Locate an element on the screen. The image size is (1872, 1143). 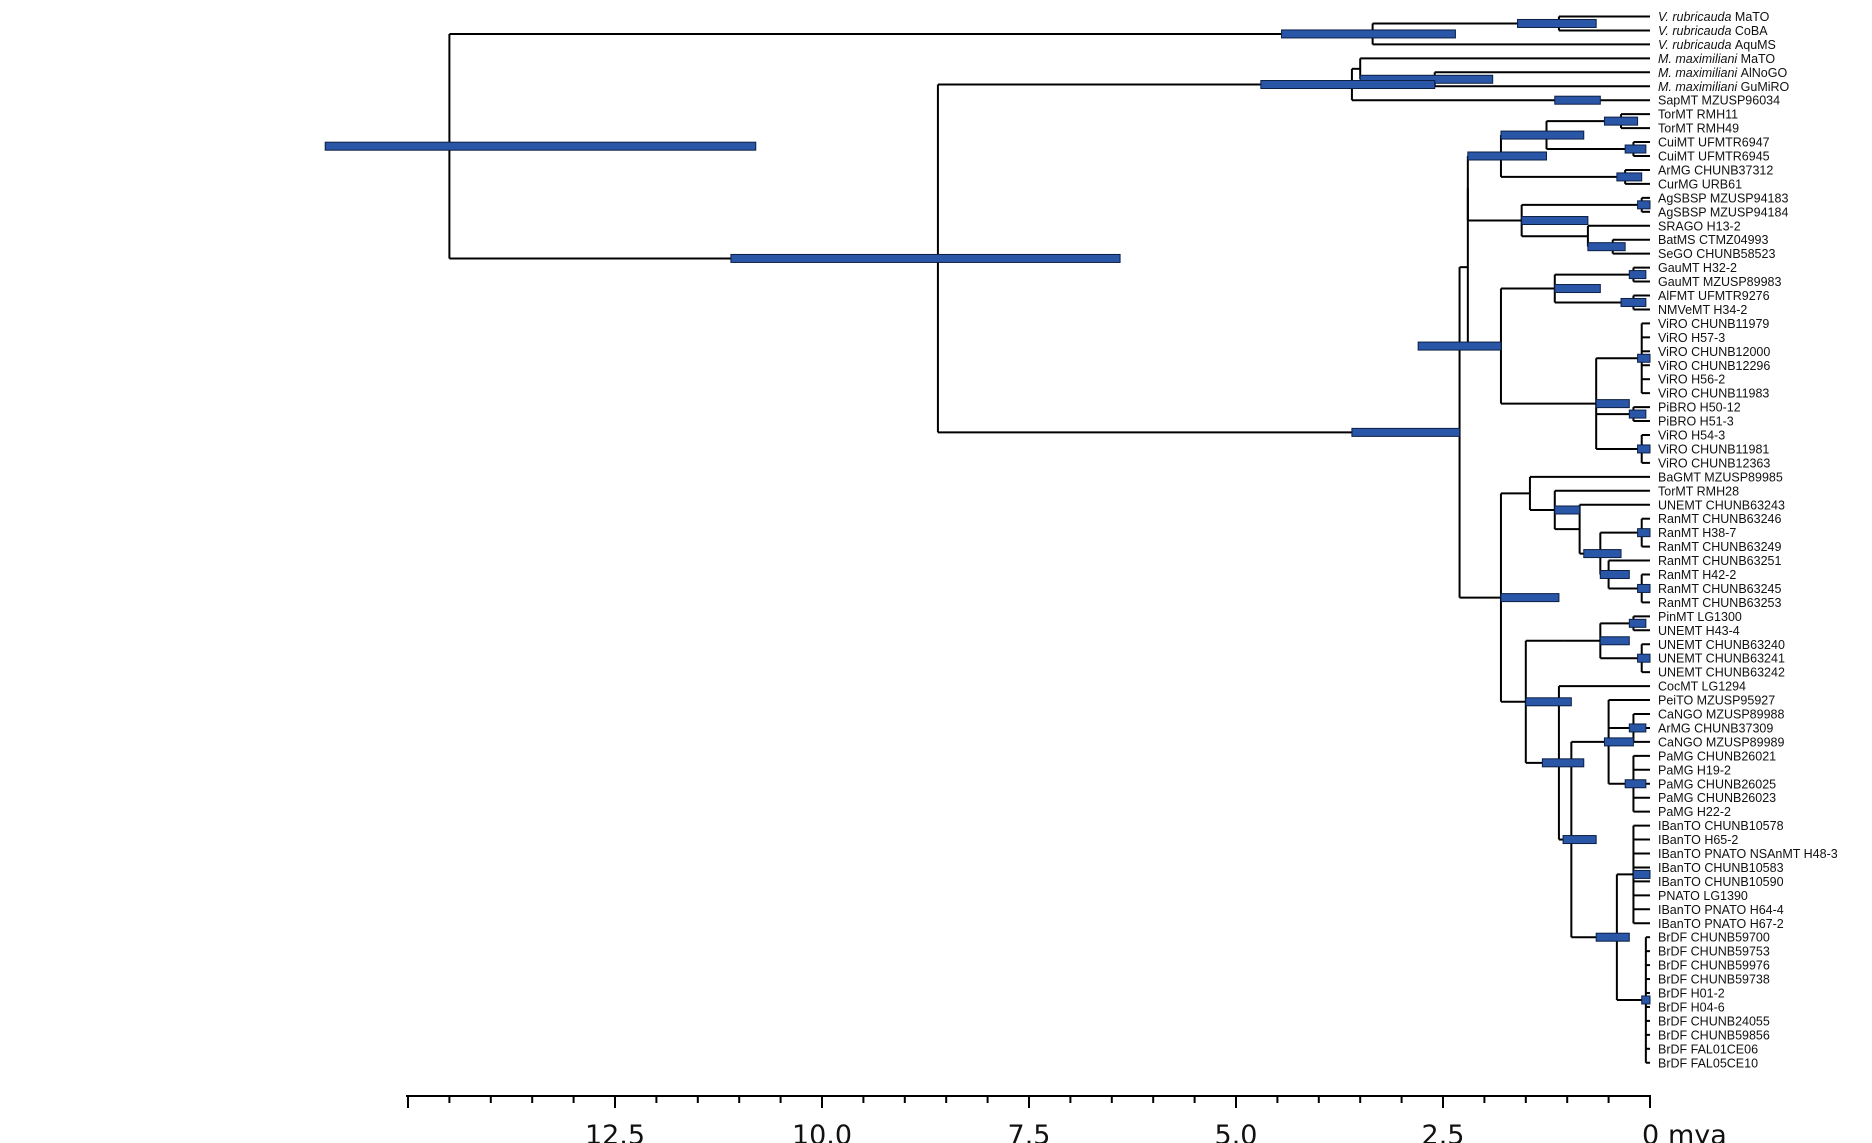
tip-code: BrDF FAL05CE10 is located at coordinates (1708, 1063).